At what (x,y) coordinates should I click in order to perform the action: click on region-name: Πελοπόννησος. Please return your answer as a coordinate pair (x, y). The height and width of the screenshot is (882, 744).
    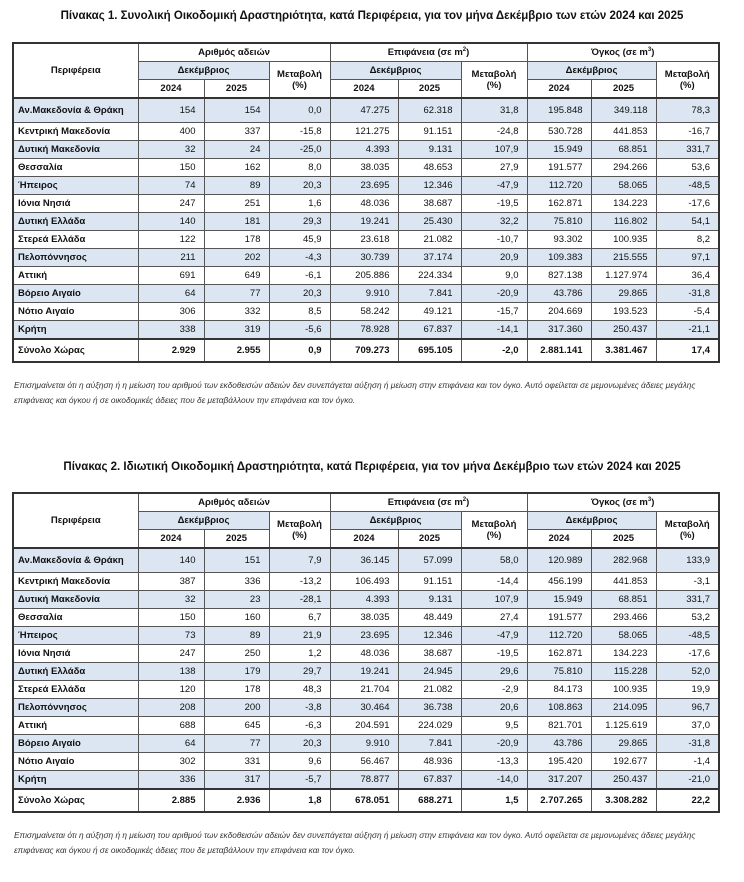
    Looking at the image, I should click on (75, 257).